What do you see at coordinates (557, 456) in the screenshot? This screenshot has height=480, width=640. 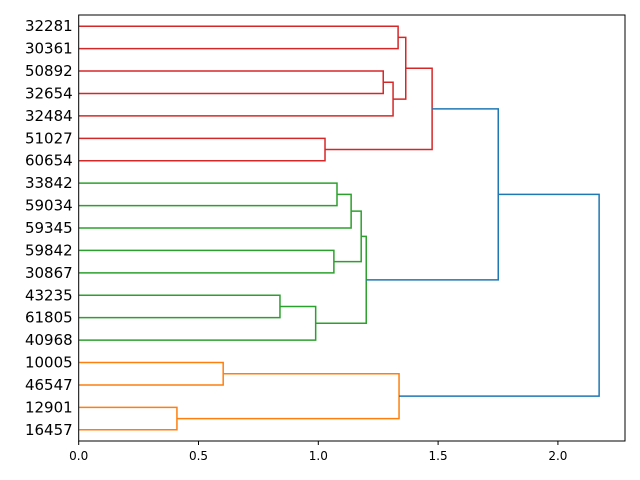 I see `x-tick-label: 2.0` at bounding box center [557, 456].